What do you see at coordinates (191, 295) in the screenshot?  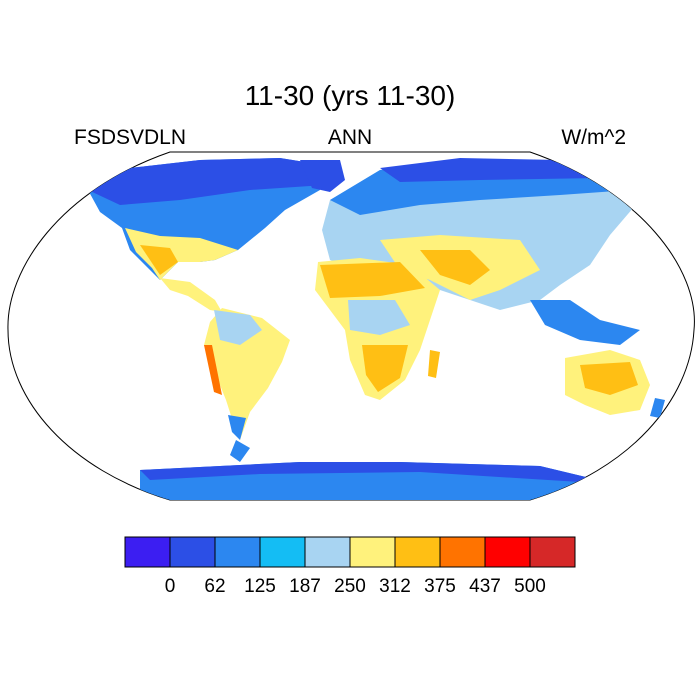 I see `central-america` at bounding box center [191, 295].